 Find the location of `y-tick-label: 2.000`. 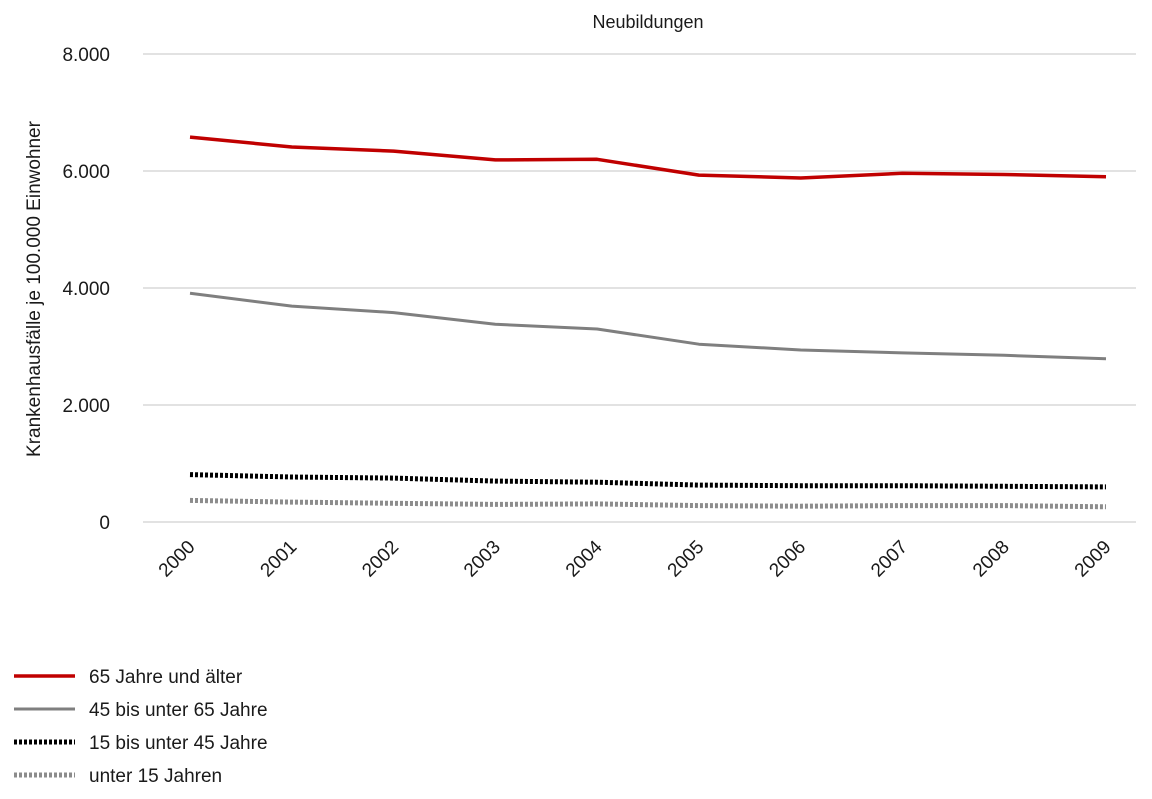

y-tick-label: 2.000 is located at coordinates (86, 406).